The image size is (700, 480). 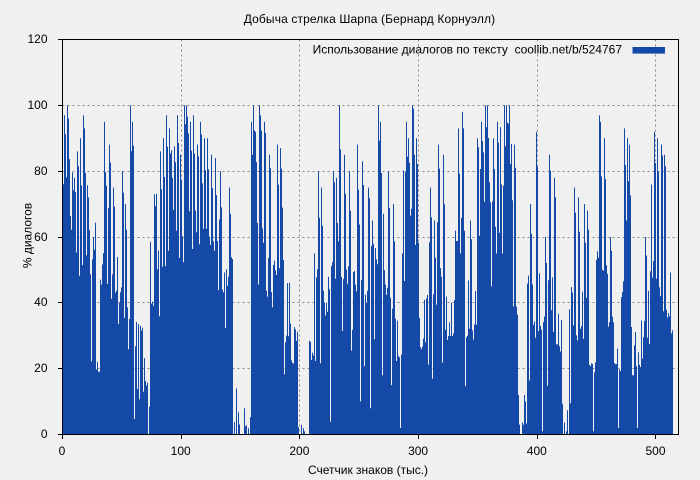 What do you see at coordinates (41, 171) in the screenshot?
I see `svg-text: 80` at bounding box center [41, 171].